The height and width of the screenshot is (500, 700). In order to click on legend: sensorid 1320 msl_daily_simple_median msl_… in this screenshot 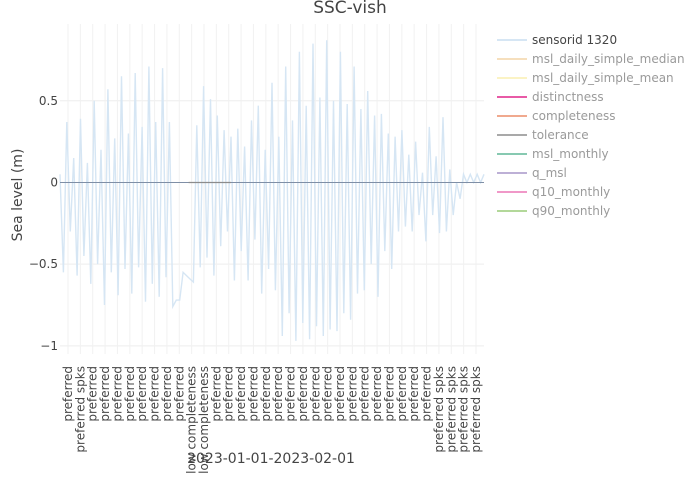, I will do `click(591, 125)`.